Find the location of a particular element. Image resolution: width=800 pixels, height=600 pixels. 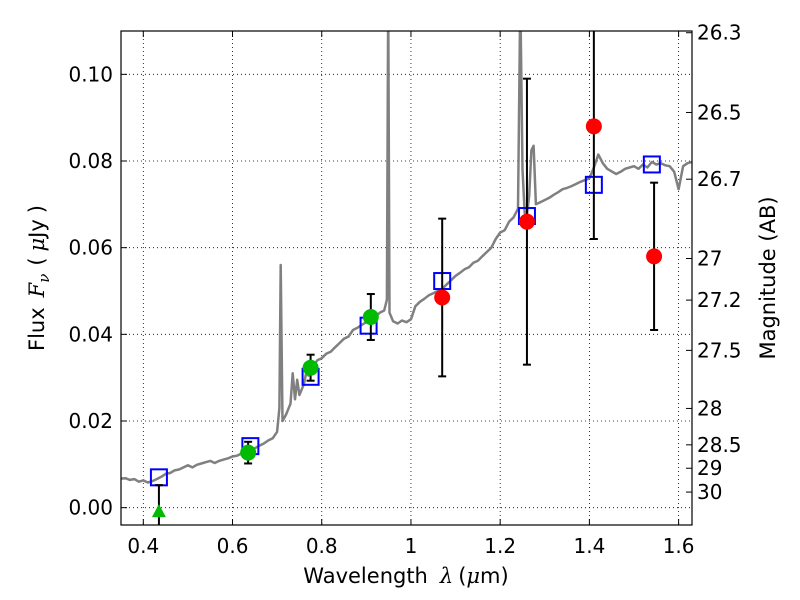

y-axis-unit-mu: μ is located at coordinates (37, 245).